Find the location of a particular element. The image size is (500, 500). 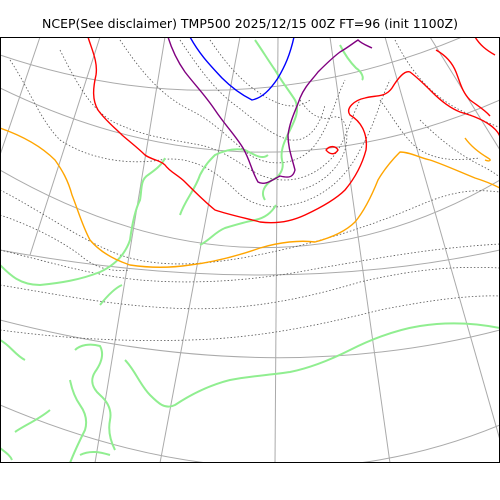

isotherm-purple is located at coordinates (270, 111).